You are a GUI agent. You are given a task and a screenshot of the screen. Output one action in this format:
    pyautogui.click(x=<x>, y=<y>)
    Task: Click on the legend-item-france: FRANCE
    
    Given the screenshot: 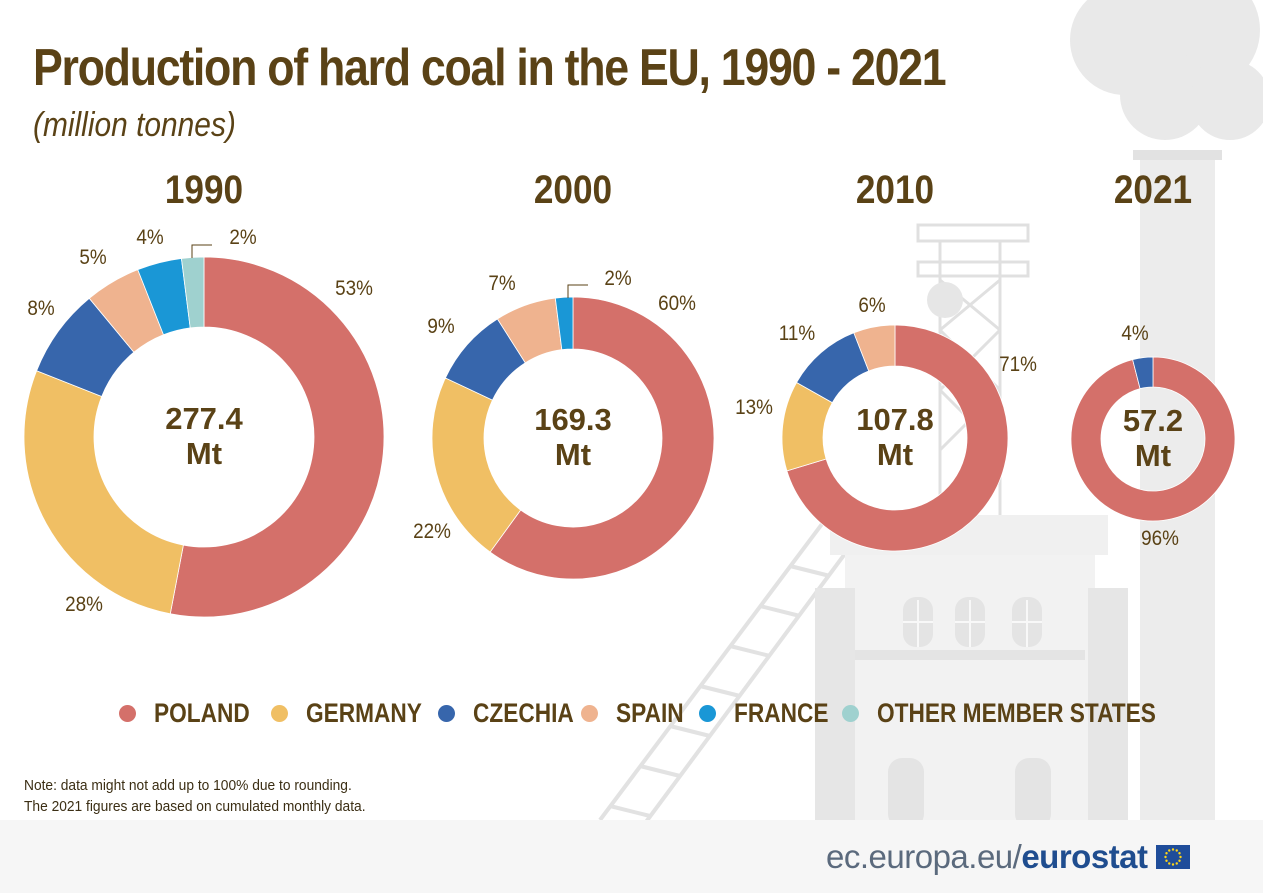 What is the action you would take?
    pyautogui.click(x=773, y=713)
    